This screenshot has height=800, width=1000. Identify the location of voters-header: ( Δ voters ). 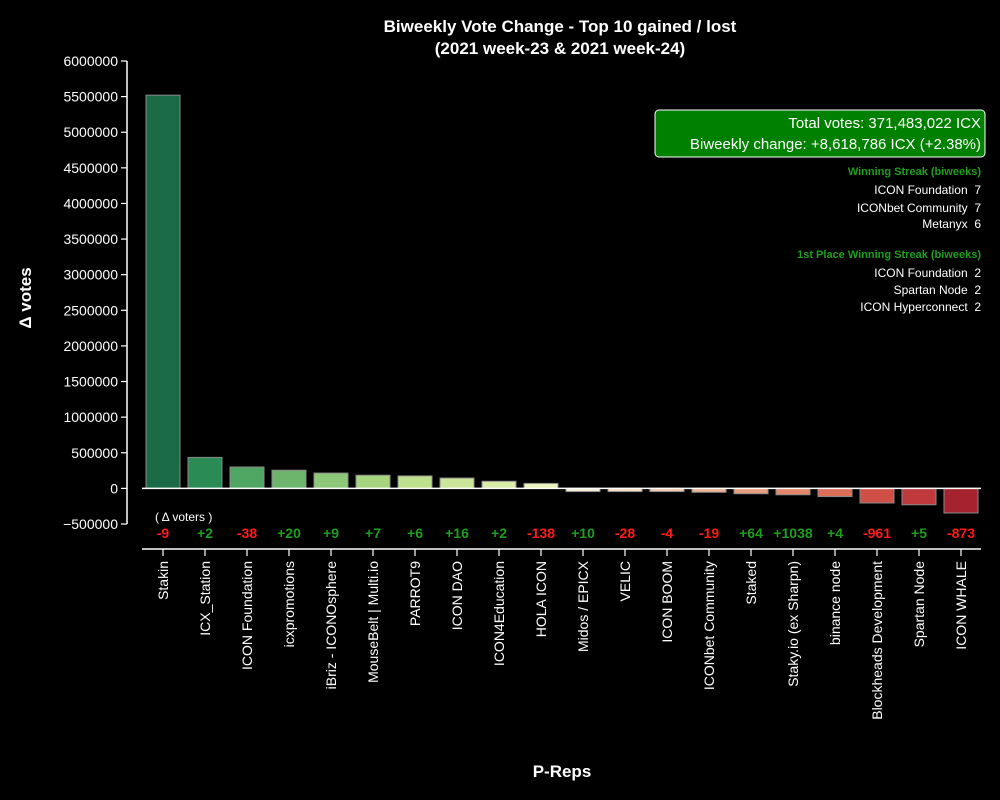
(183, 517).